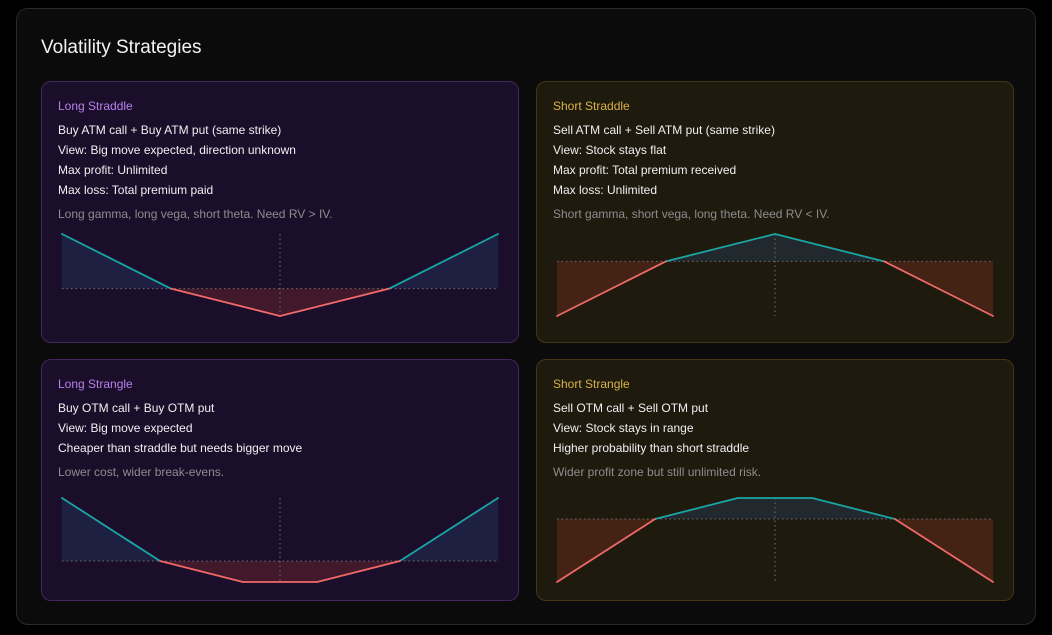 This screenshot has height=635, width=1052. Describe the element at coordinates (631, 408) in the screenshot. I see `card-line: Sell OTM call + Sell OTM put` at that location.